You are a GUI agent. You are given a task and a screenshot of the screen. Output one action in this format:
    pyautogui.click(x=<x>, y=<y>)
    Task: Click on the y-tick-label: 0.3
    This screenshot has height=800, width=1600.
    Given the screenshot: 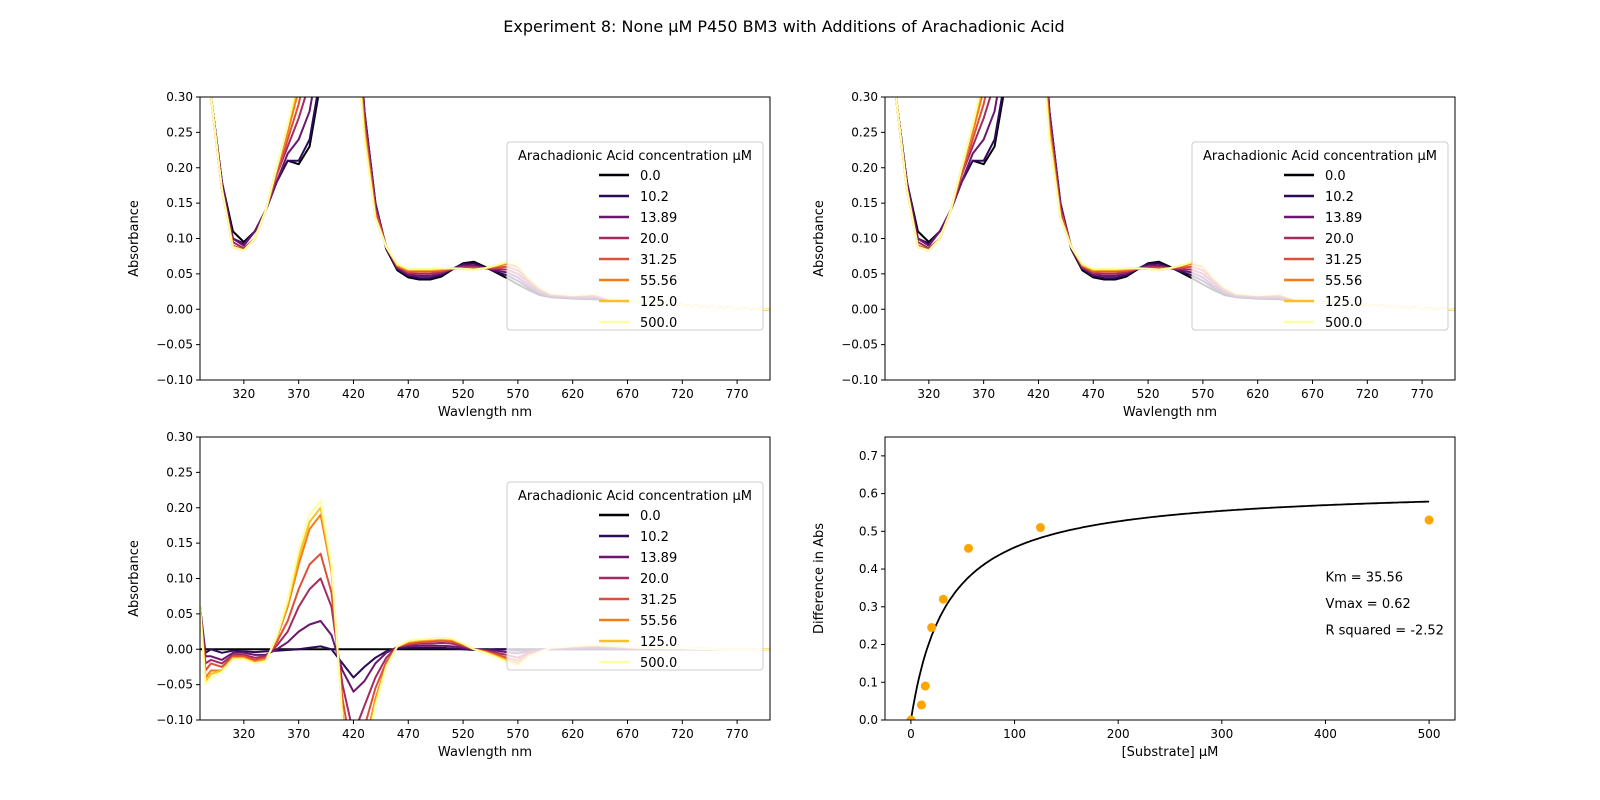 What is the action you would take?
    pyautogui.click(x=868, y=607)
    